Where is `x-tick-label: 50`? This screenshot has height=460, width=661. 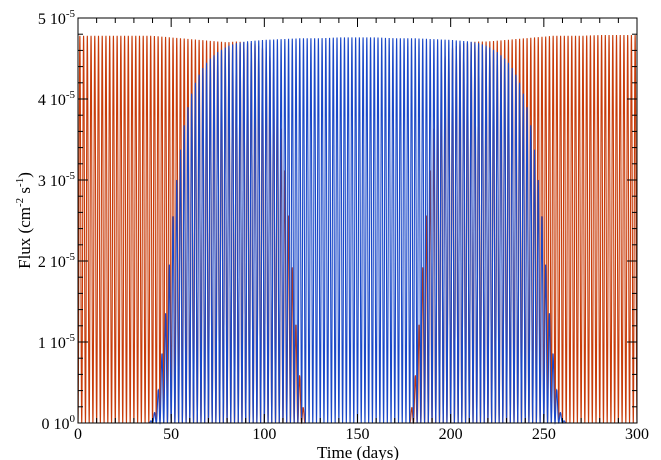
x-tick-label: 50 is located at coordinates (171, 434).